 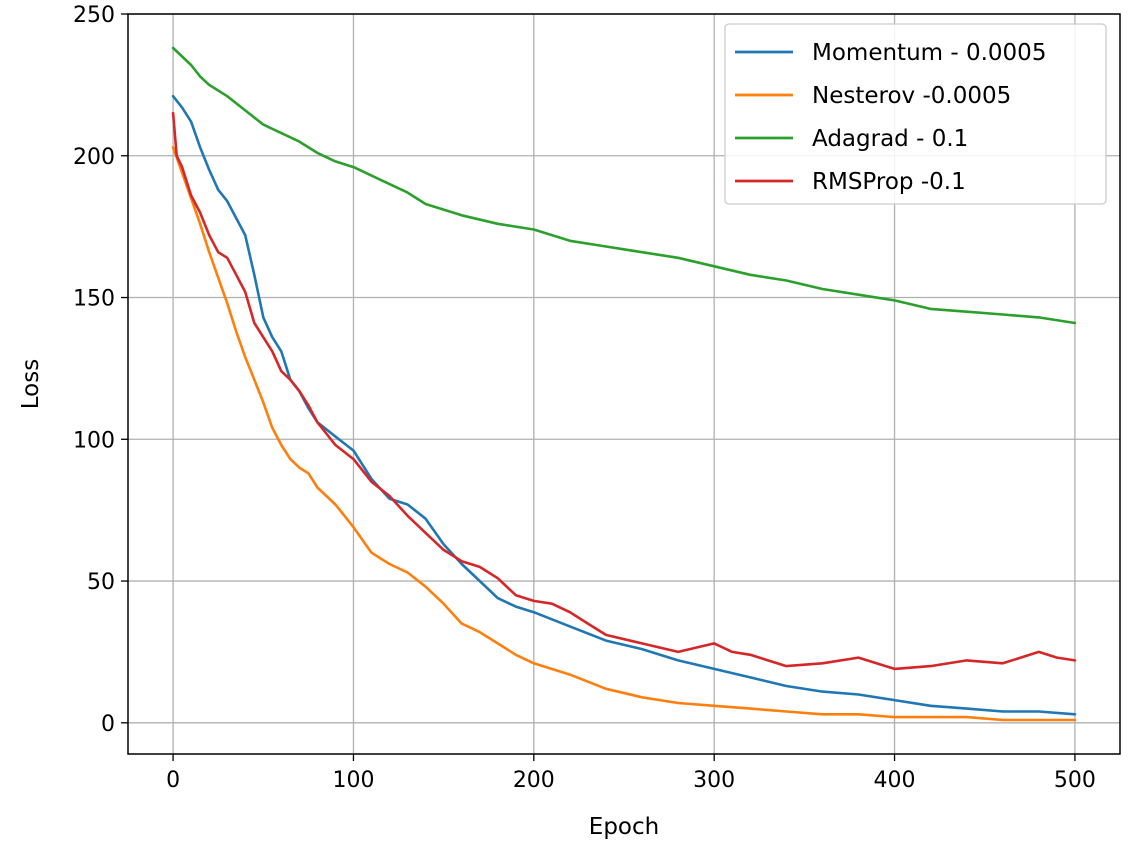 What do you see at coordinates (631, 773) in the screenshot?
I see `x-axis-ticks: 0 100 200 300 400 500` at bounding box center [631, 773].